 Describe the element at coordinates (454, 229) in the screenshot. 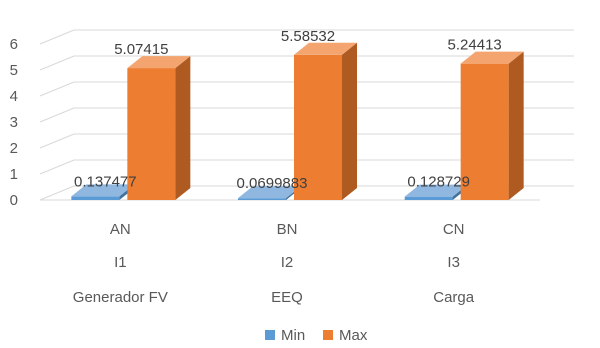

I see `category-label-level1: CN` at that location.